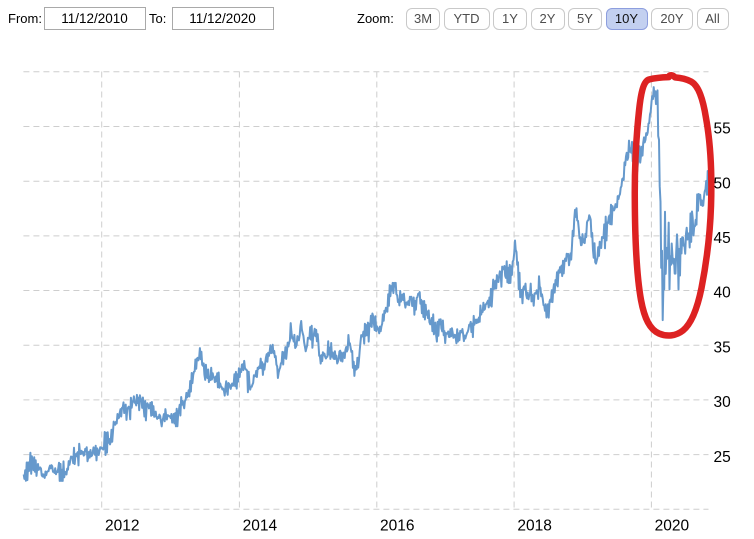 The image size is (754, 539). I want to click on svg-text: 2014, so click(260, 526).